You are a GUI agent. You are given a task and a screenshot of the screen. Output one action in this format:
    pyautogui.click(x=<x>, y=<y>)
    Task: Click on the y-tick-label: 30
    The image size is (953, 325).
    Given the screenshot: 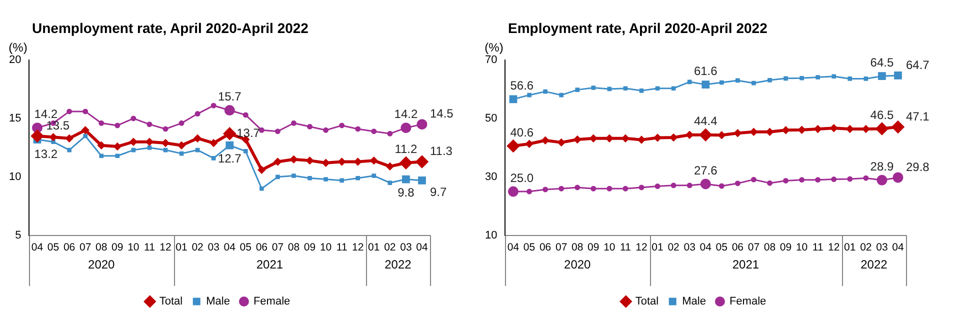 What is the action you would take?
    pyautogui.click(x=491, y=176)
    